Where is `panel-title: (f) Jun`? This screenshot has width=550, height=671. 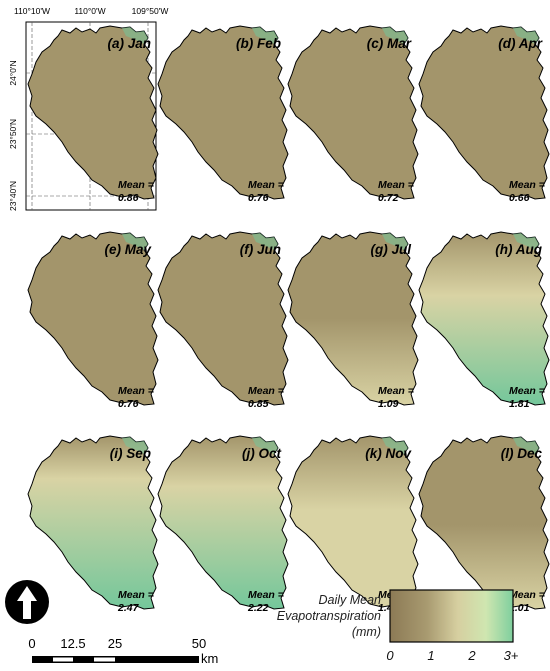
panel-title: (f) Jun is located at coordinates (260, 249).